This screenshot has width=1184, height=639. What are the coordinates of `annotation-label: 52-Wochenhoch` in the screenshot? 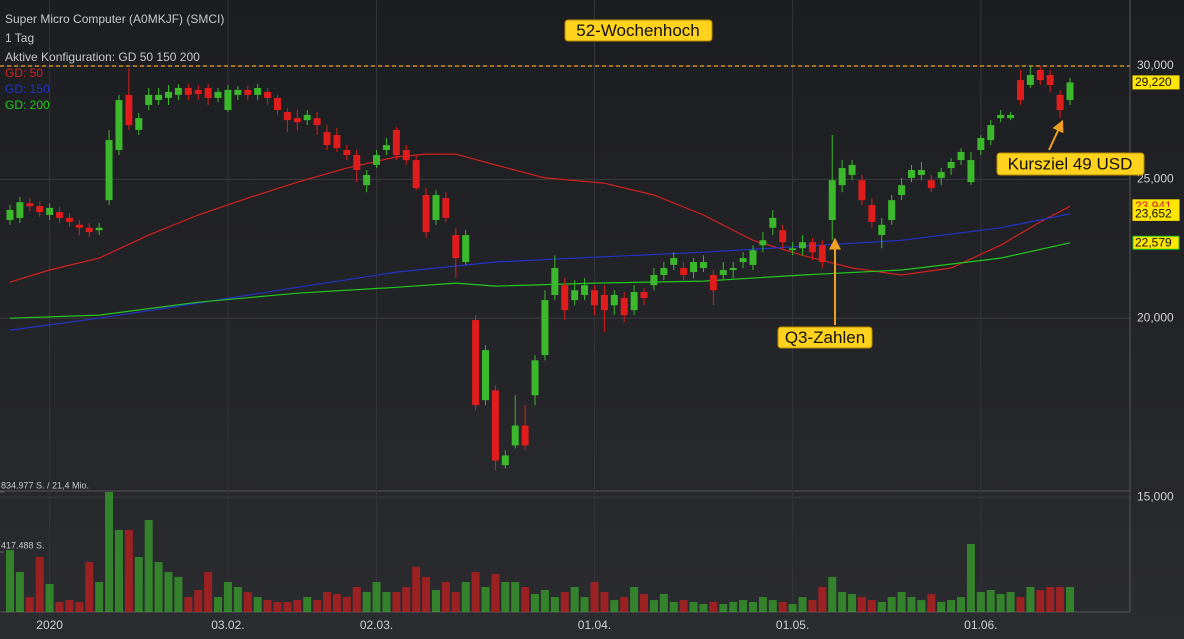 It's located at (638, 30).